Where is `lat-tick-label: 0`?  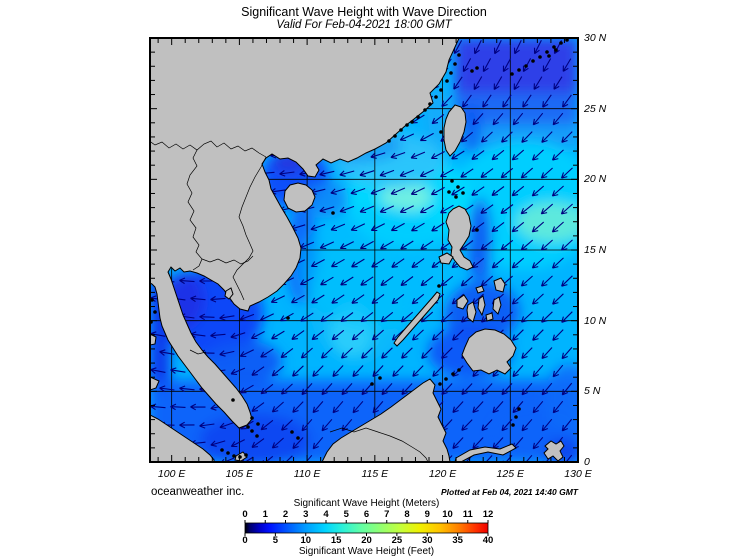
lat-tick-label: 0 is located at coordinates (587, 462).